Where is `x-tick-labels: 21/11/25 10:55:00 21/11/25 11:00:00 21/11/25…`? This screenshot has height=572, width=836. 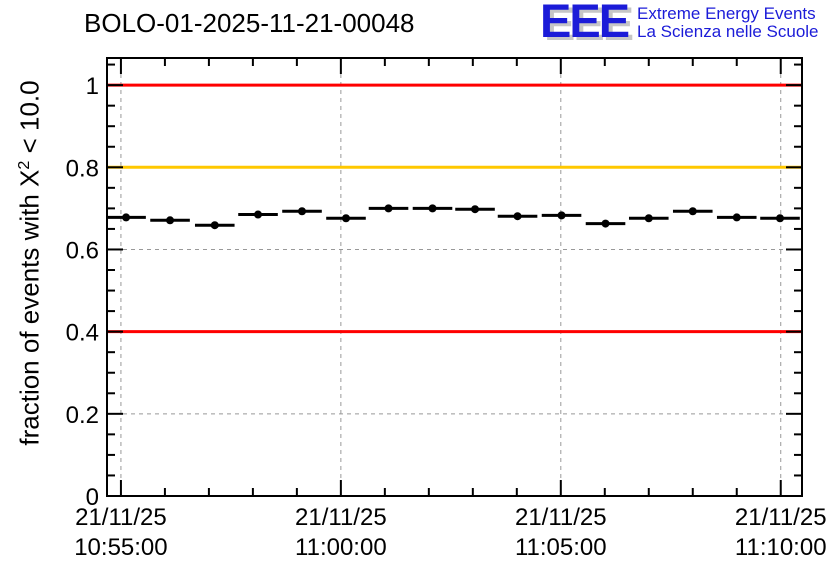
x-tick-labels: 21/11/25 10:55:00 21/11/25 11:00:00 21/11/25… is located at coordinates (450, 532).